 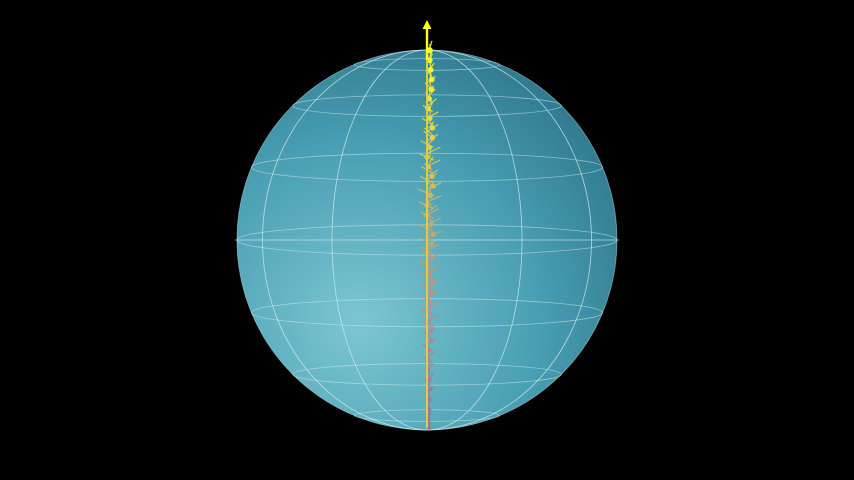 I want to click on state-vector-arrow, so click(x=427, y=40).